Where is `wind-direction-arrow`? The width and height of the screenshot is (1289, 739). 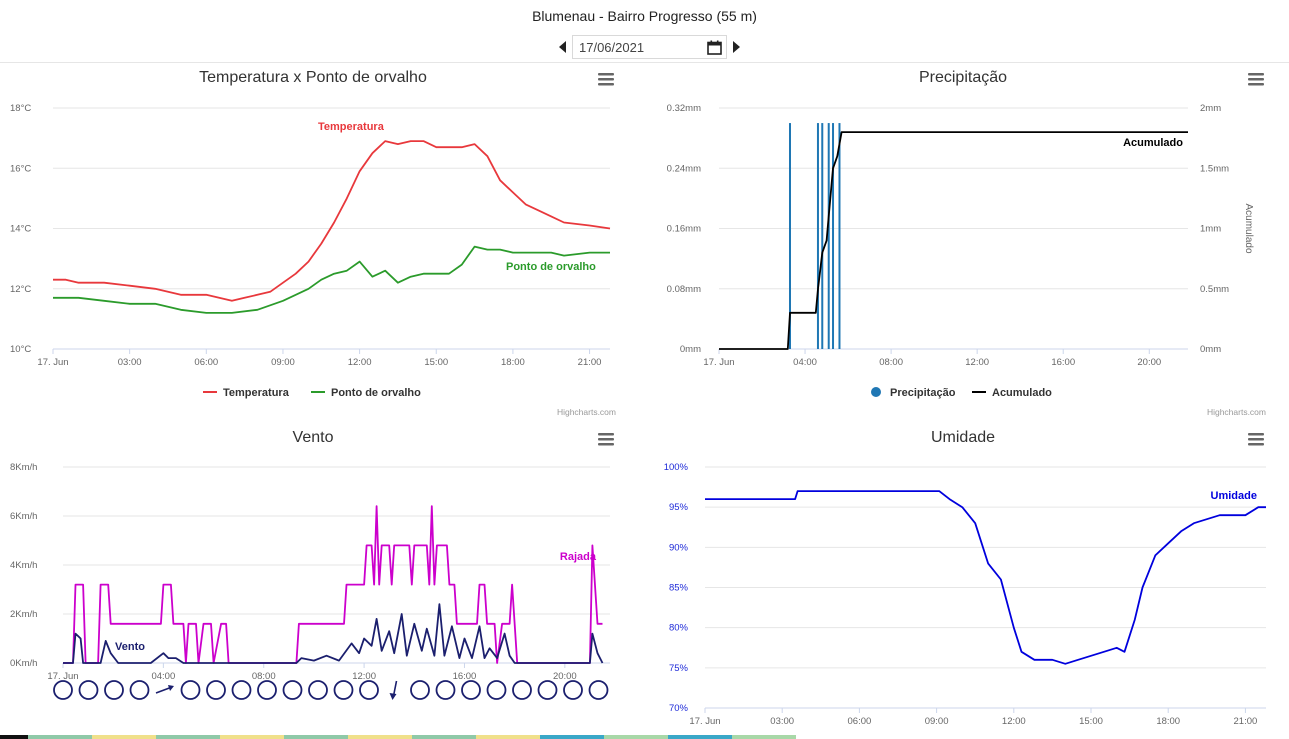
wind-direction-arrow is located at coordinates (164, 689).